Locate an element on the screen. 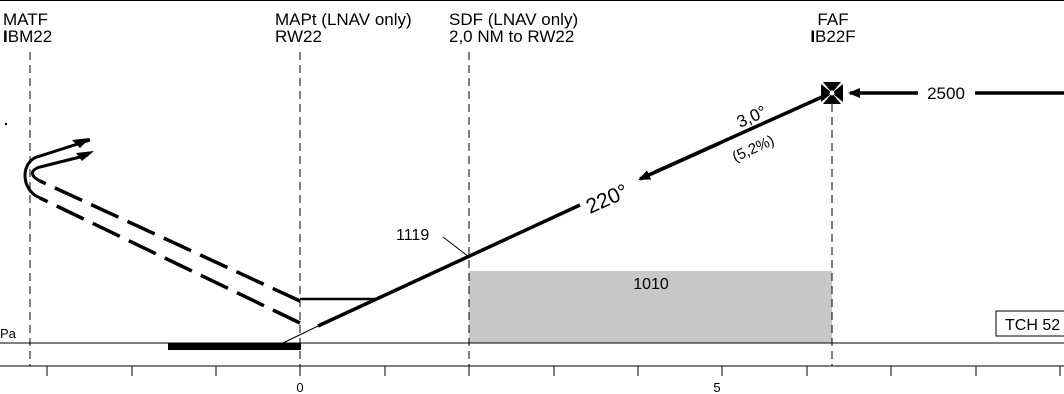 Image resolution: width=1064 pixels, height=394 pixels. tch-box is located at coordinates (1029, 323).